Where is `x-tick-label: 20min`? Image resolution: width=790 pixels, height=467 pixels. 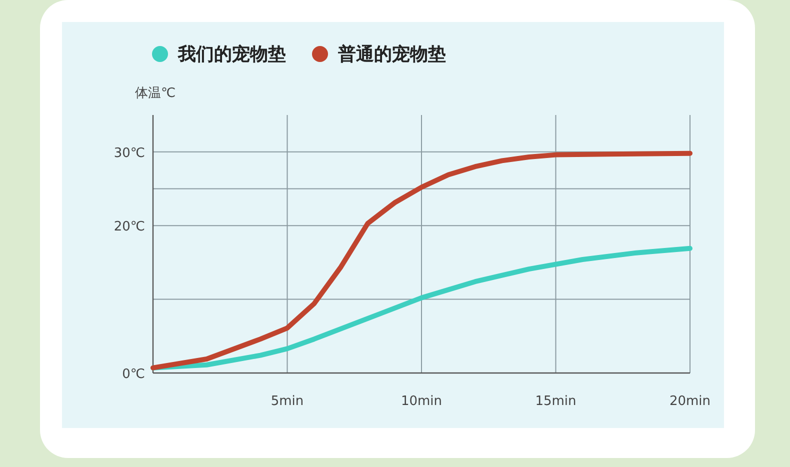
x-tick-label: 20min is located at coordinates (690, 401).